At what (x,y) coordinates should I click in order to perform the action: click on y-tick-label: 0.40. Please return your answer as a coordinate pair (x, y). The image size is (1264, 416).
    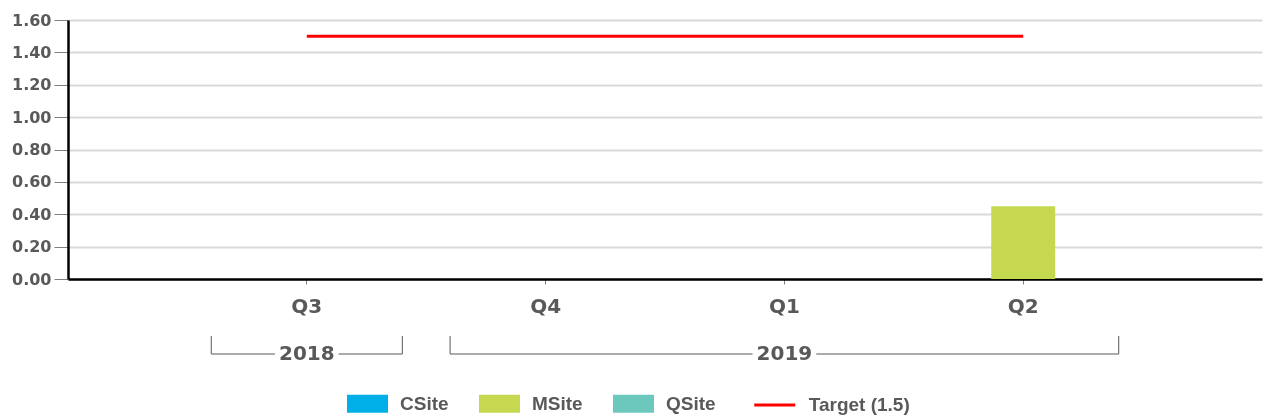
    Looking at the image, I should click on (32, 214).